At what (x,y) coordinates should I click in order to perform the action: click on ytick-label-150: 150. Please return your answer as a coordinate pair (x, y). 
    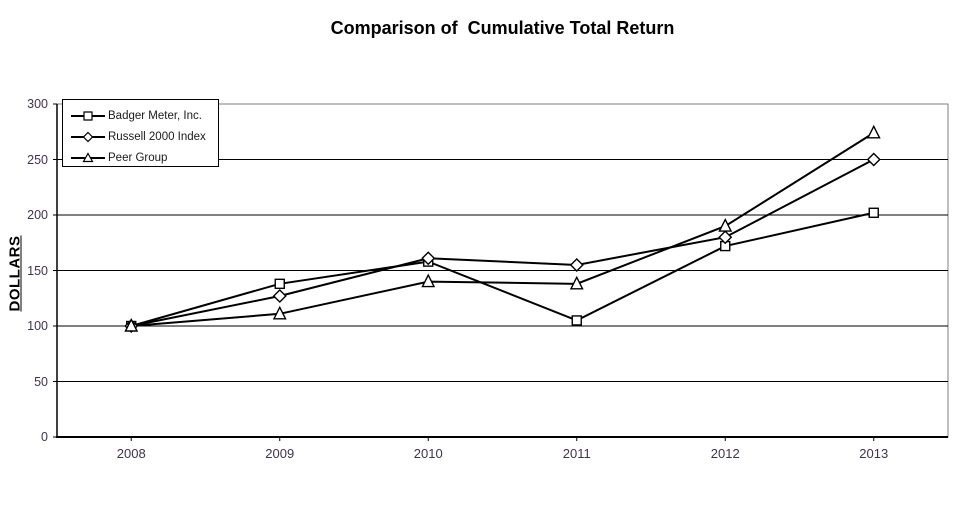
    Looking at the image, I should click on (37, 270).